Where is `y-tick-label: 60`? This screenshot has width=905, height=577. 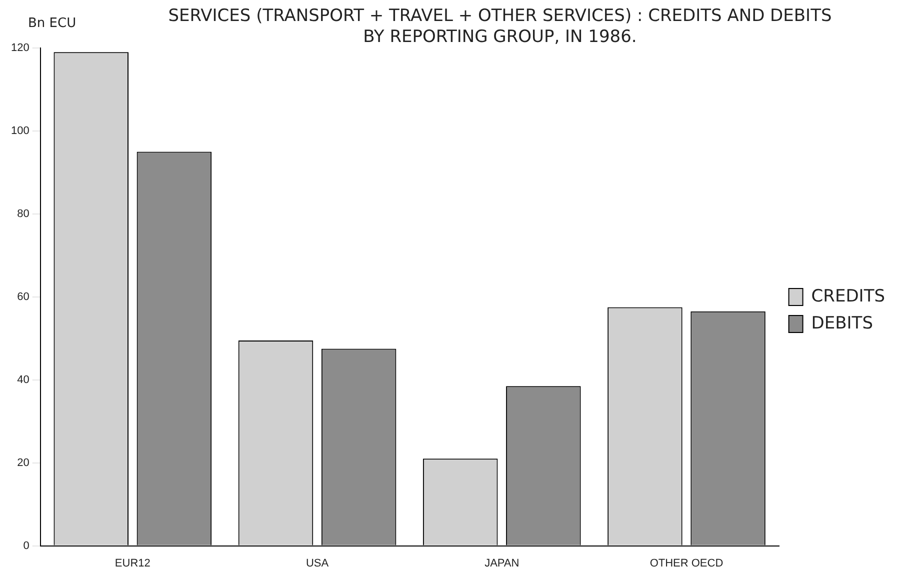
y-tick-label: 60 is located at coordinates (23, 296).